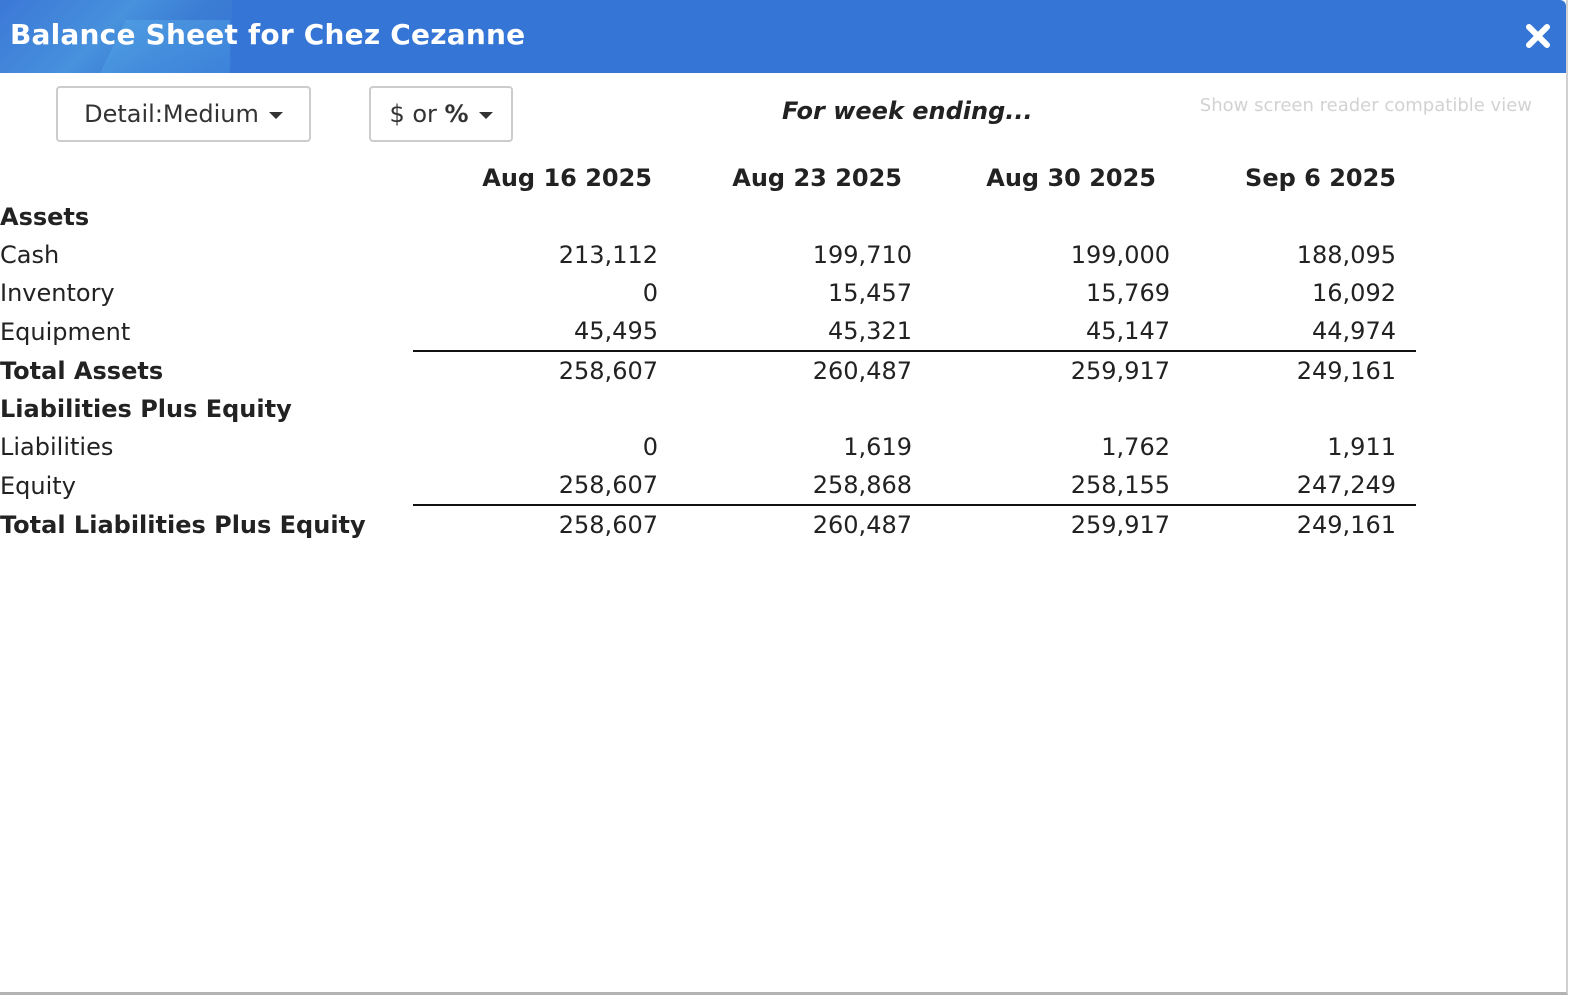 The height and width of the screenshot is (1004, 1580). Describe the element at coordinates (862, 485) in the screenshot. I see `cell-value: 258,868` at that location.